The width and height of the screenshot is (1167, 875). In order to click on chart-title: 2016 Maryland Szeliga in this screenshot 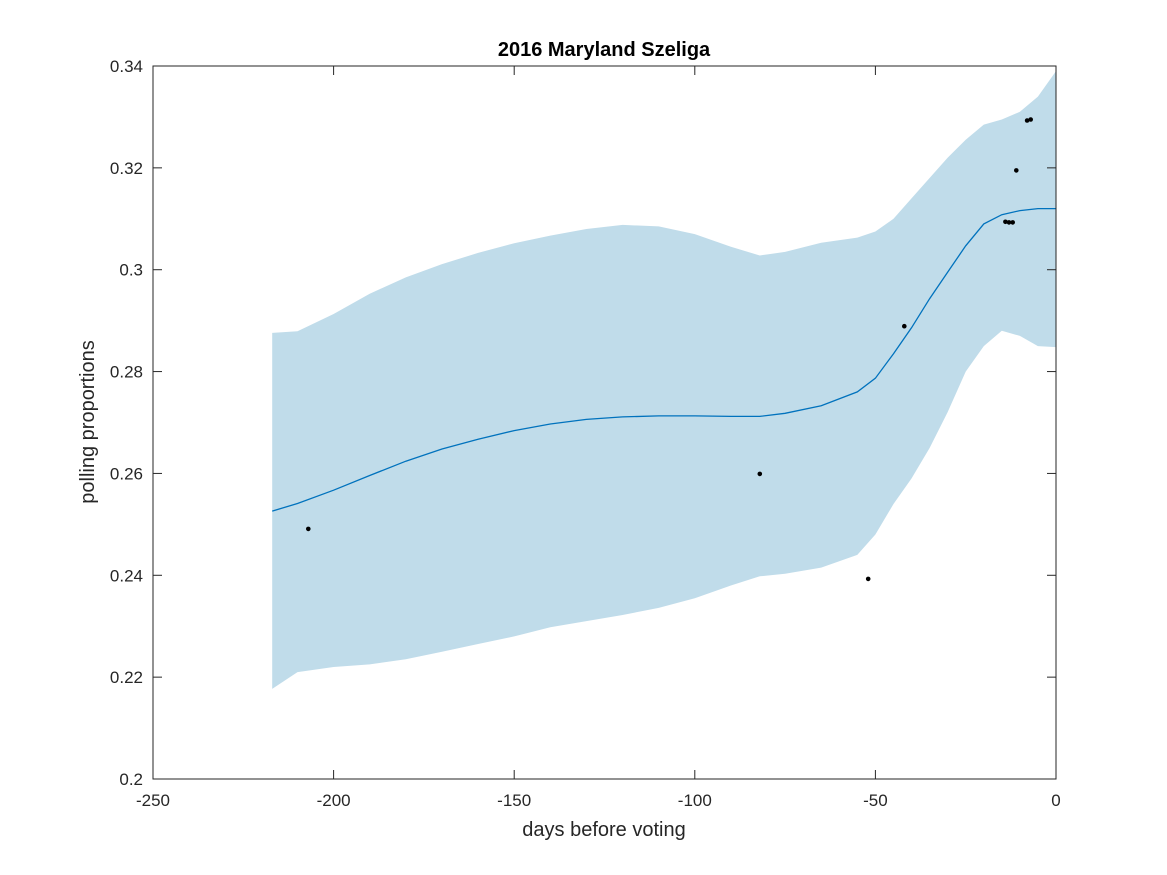, I will do `click(604, 50)`.